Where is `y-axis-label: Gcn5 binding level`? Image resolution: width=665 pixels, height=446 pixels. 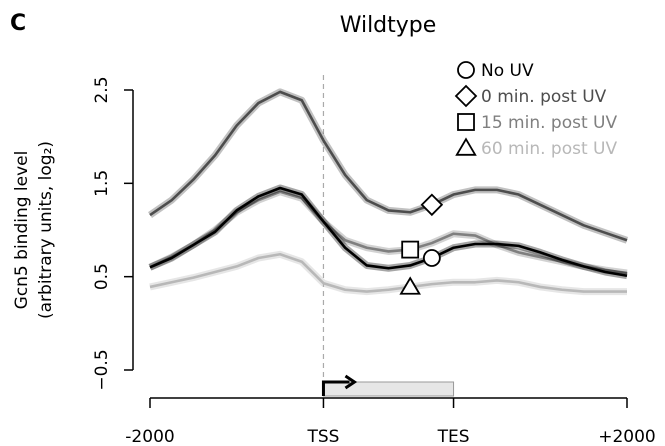 y-axis-label: Gcn5 binding level is located at coordinates (22, 230).